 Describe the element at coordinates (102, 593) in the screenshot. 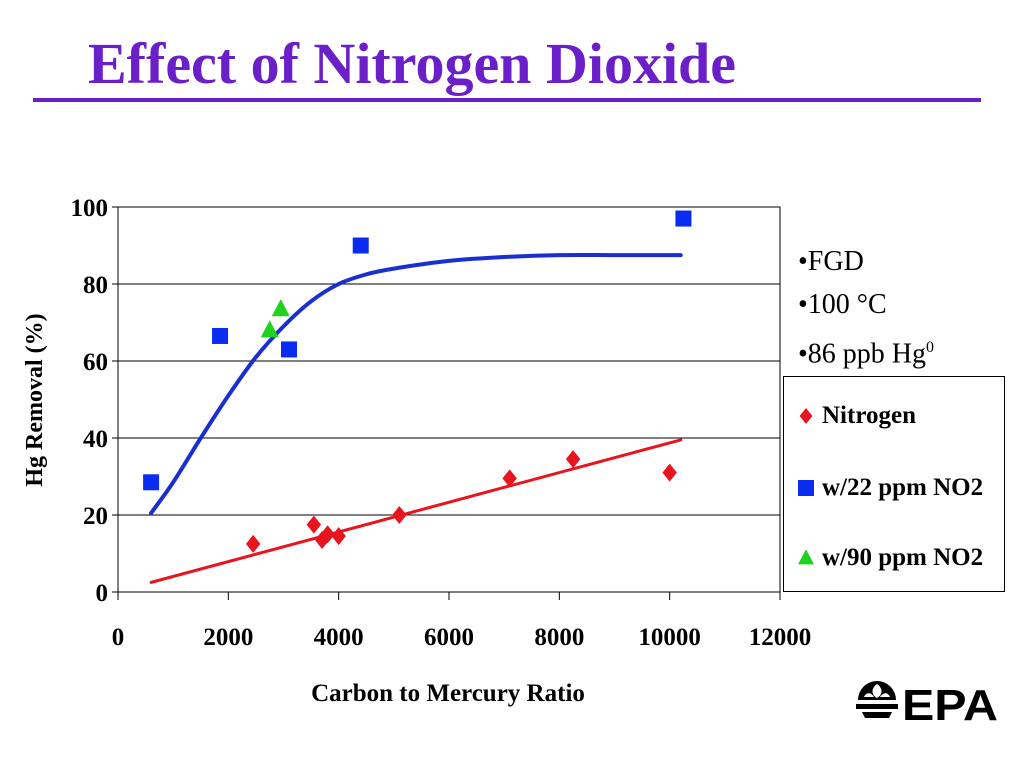

I see `y-tick-label: 0` at that location.